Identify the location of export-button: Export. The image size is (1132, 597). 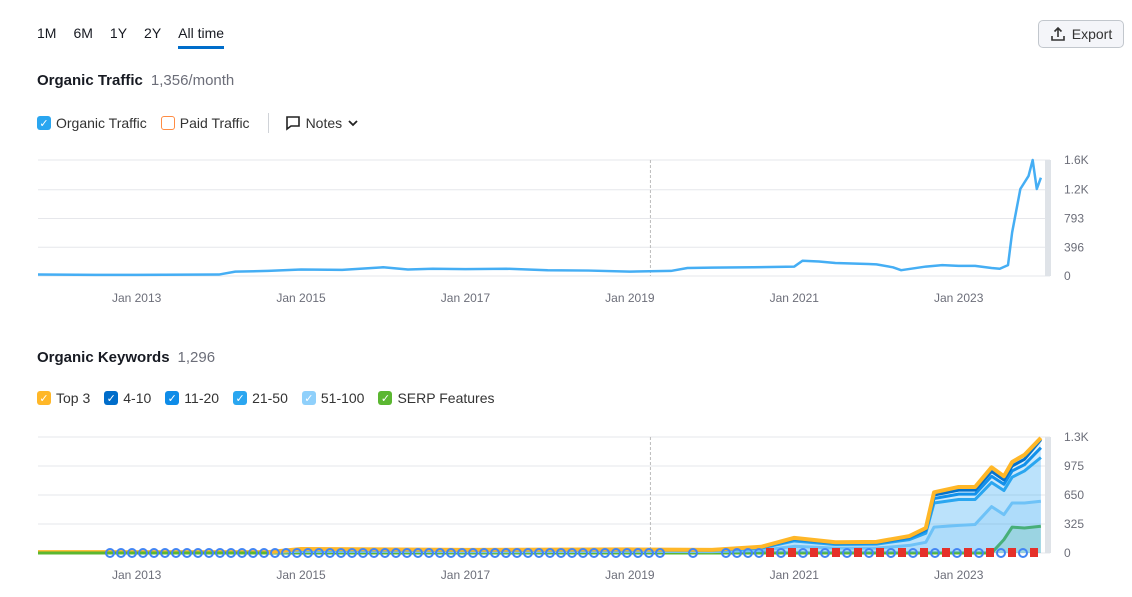
(1081, 34).